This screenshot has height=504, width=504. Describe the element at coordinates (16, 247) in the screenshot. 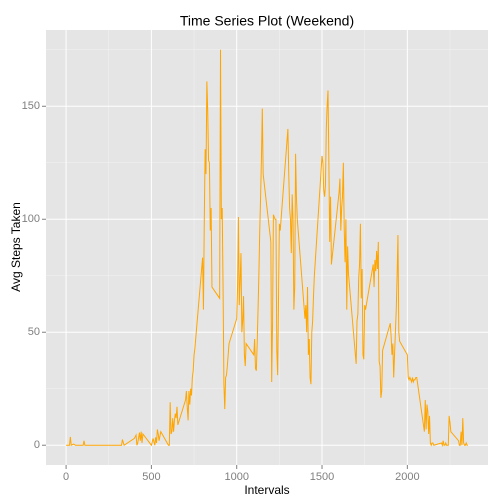

I see `y-axis-label: Avg Steps Taken` at that location.